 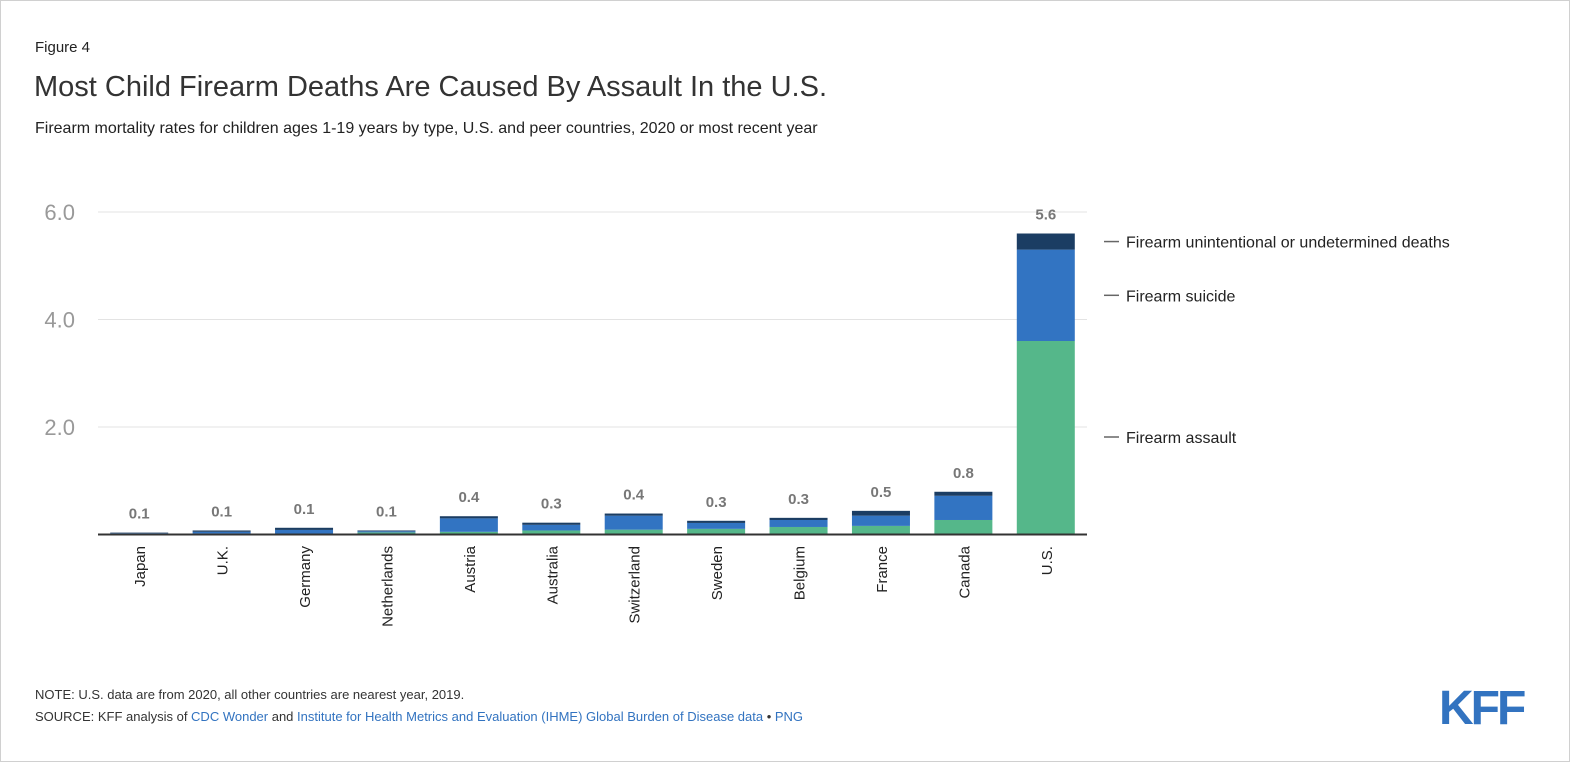 I want to click on x-tick-label: Australia, so click(x=552, y=574).